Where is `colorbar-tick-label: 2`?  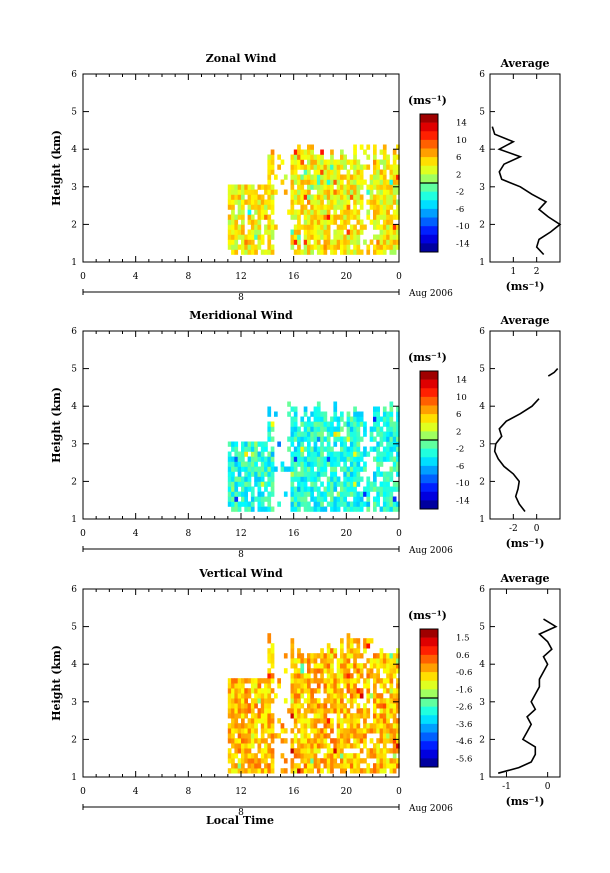 colorbar-tick-label: 2 is located at coordinates (458, 432).